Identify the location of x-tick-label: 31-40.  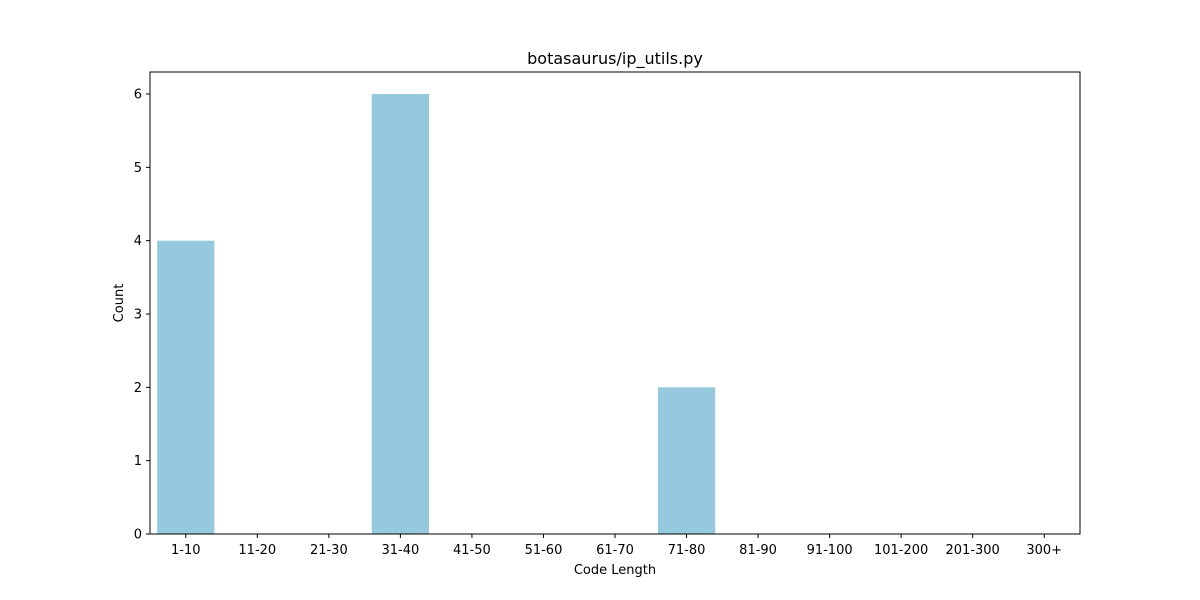
(400, 550).